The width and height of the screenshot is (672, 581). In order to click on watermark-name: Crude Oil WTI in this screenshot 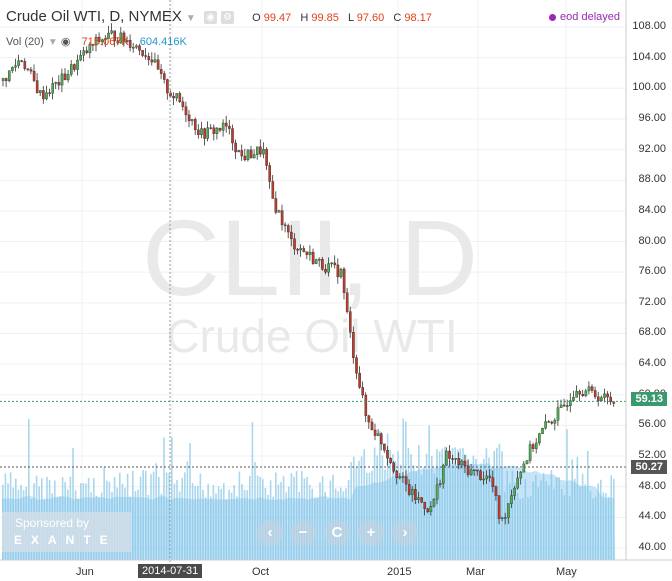, I will do `click(311, 336)`.